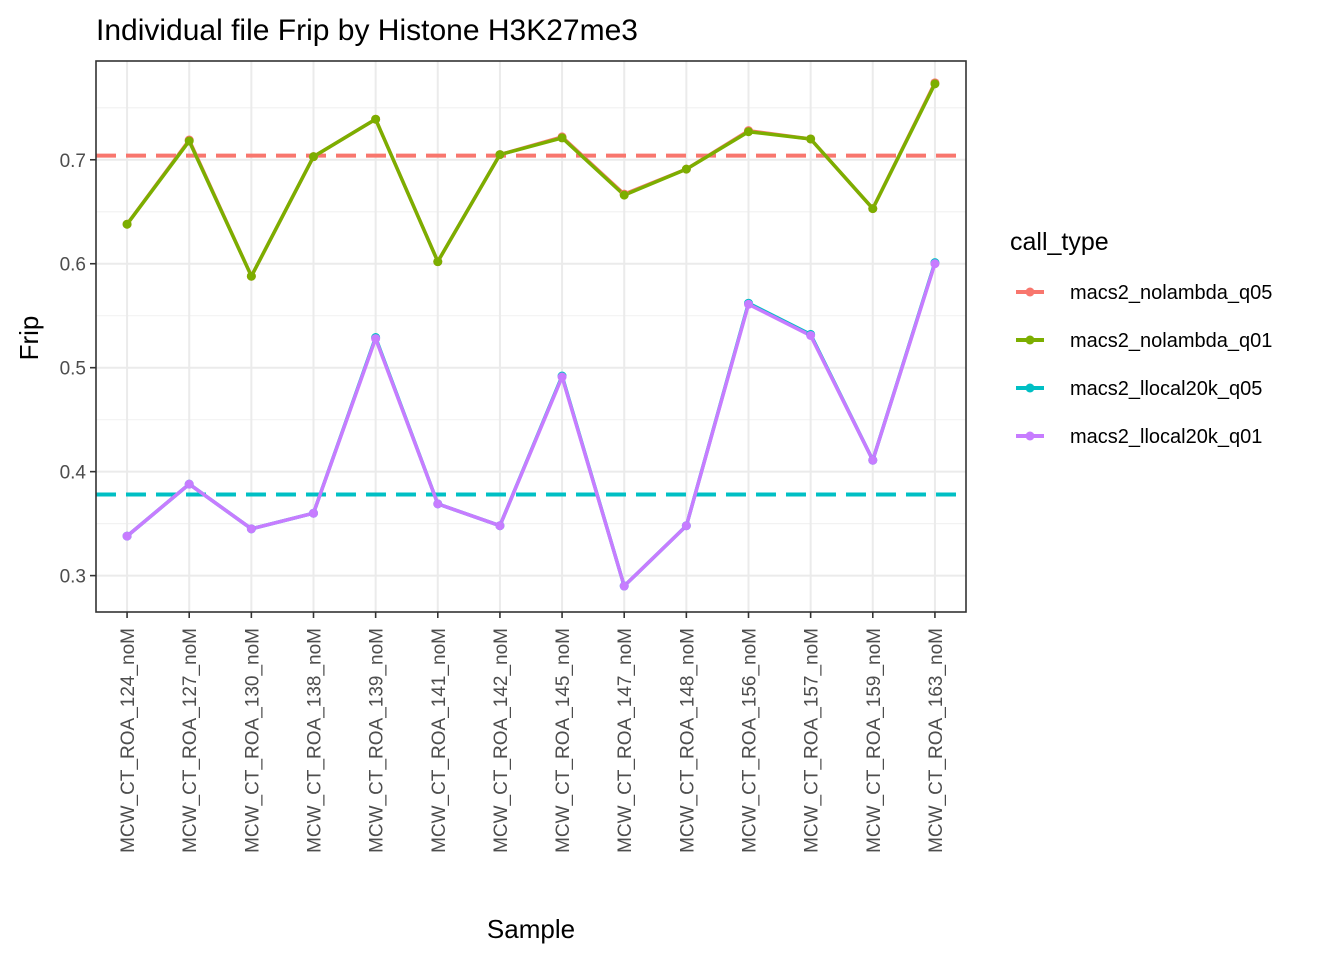 This screenshot has height=960, width=1344. I want to click on x-tick-label: MCW_CT_ROA_127_noM, so click(190, 740).